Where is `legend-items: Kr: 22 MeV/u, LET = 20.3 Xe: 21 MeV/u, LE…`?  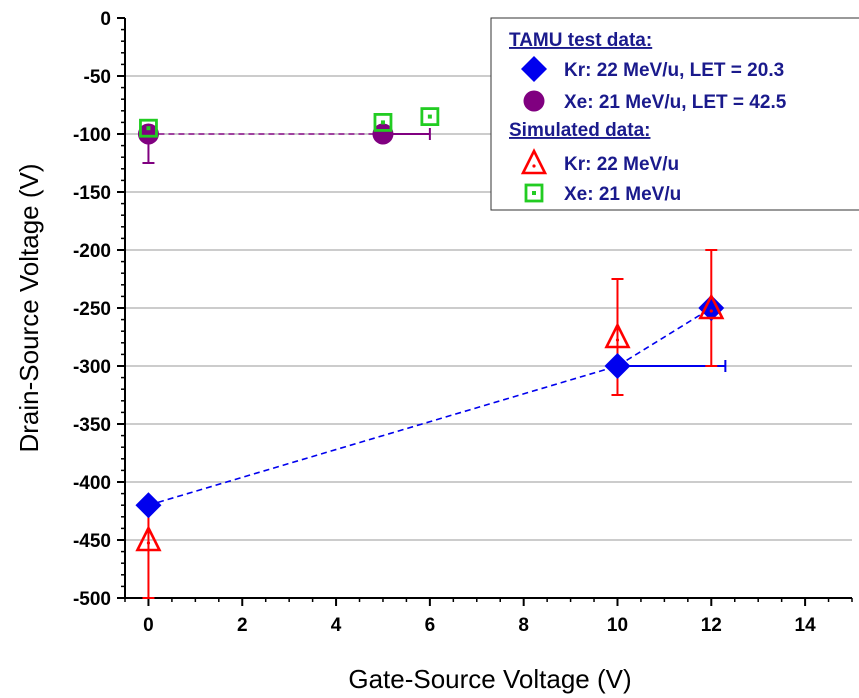 legend-items: Kr: 22 MeV/u, LET = 20.3 Xe: 21 MeV/u, LE… is located at coordinates (653, 130).